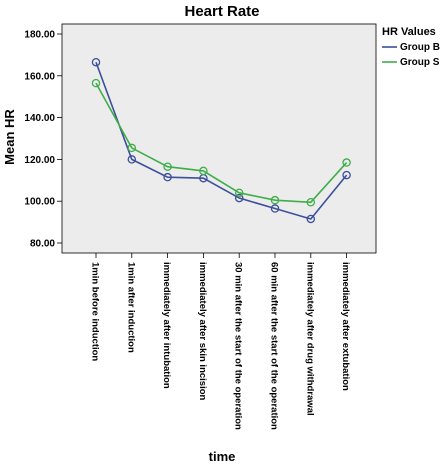 This screenshot has height=468, width=447. Describe the element at coordinates (345, 326) in the screenshot. I see `x-tick-label: immediately after extubation` at that location.